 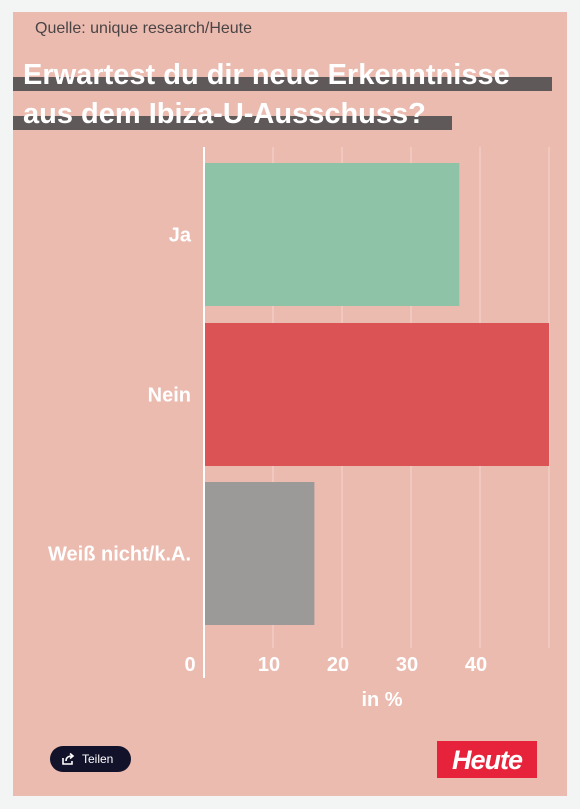 What do you see at coordinates (169, 396) in the screenshot?
I see `category-label: Nein` at bounding box center [169, 396].